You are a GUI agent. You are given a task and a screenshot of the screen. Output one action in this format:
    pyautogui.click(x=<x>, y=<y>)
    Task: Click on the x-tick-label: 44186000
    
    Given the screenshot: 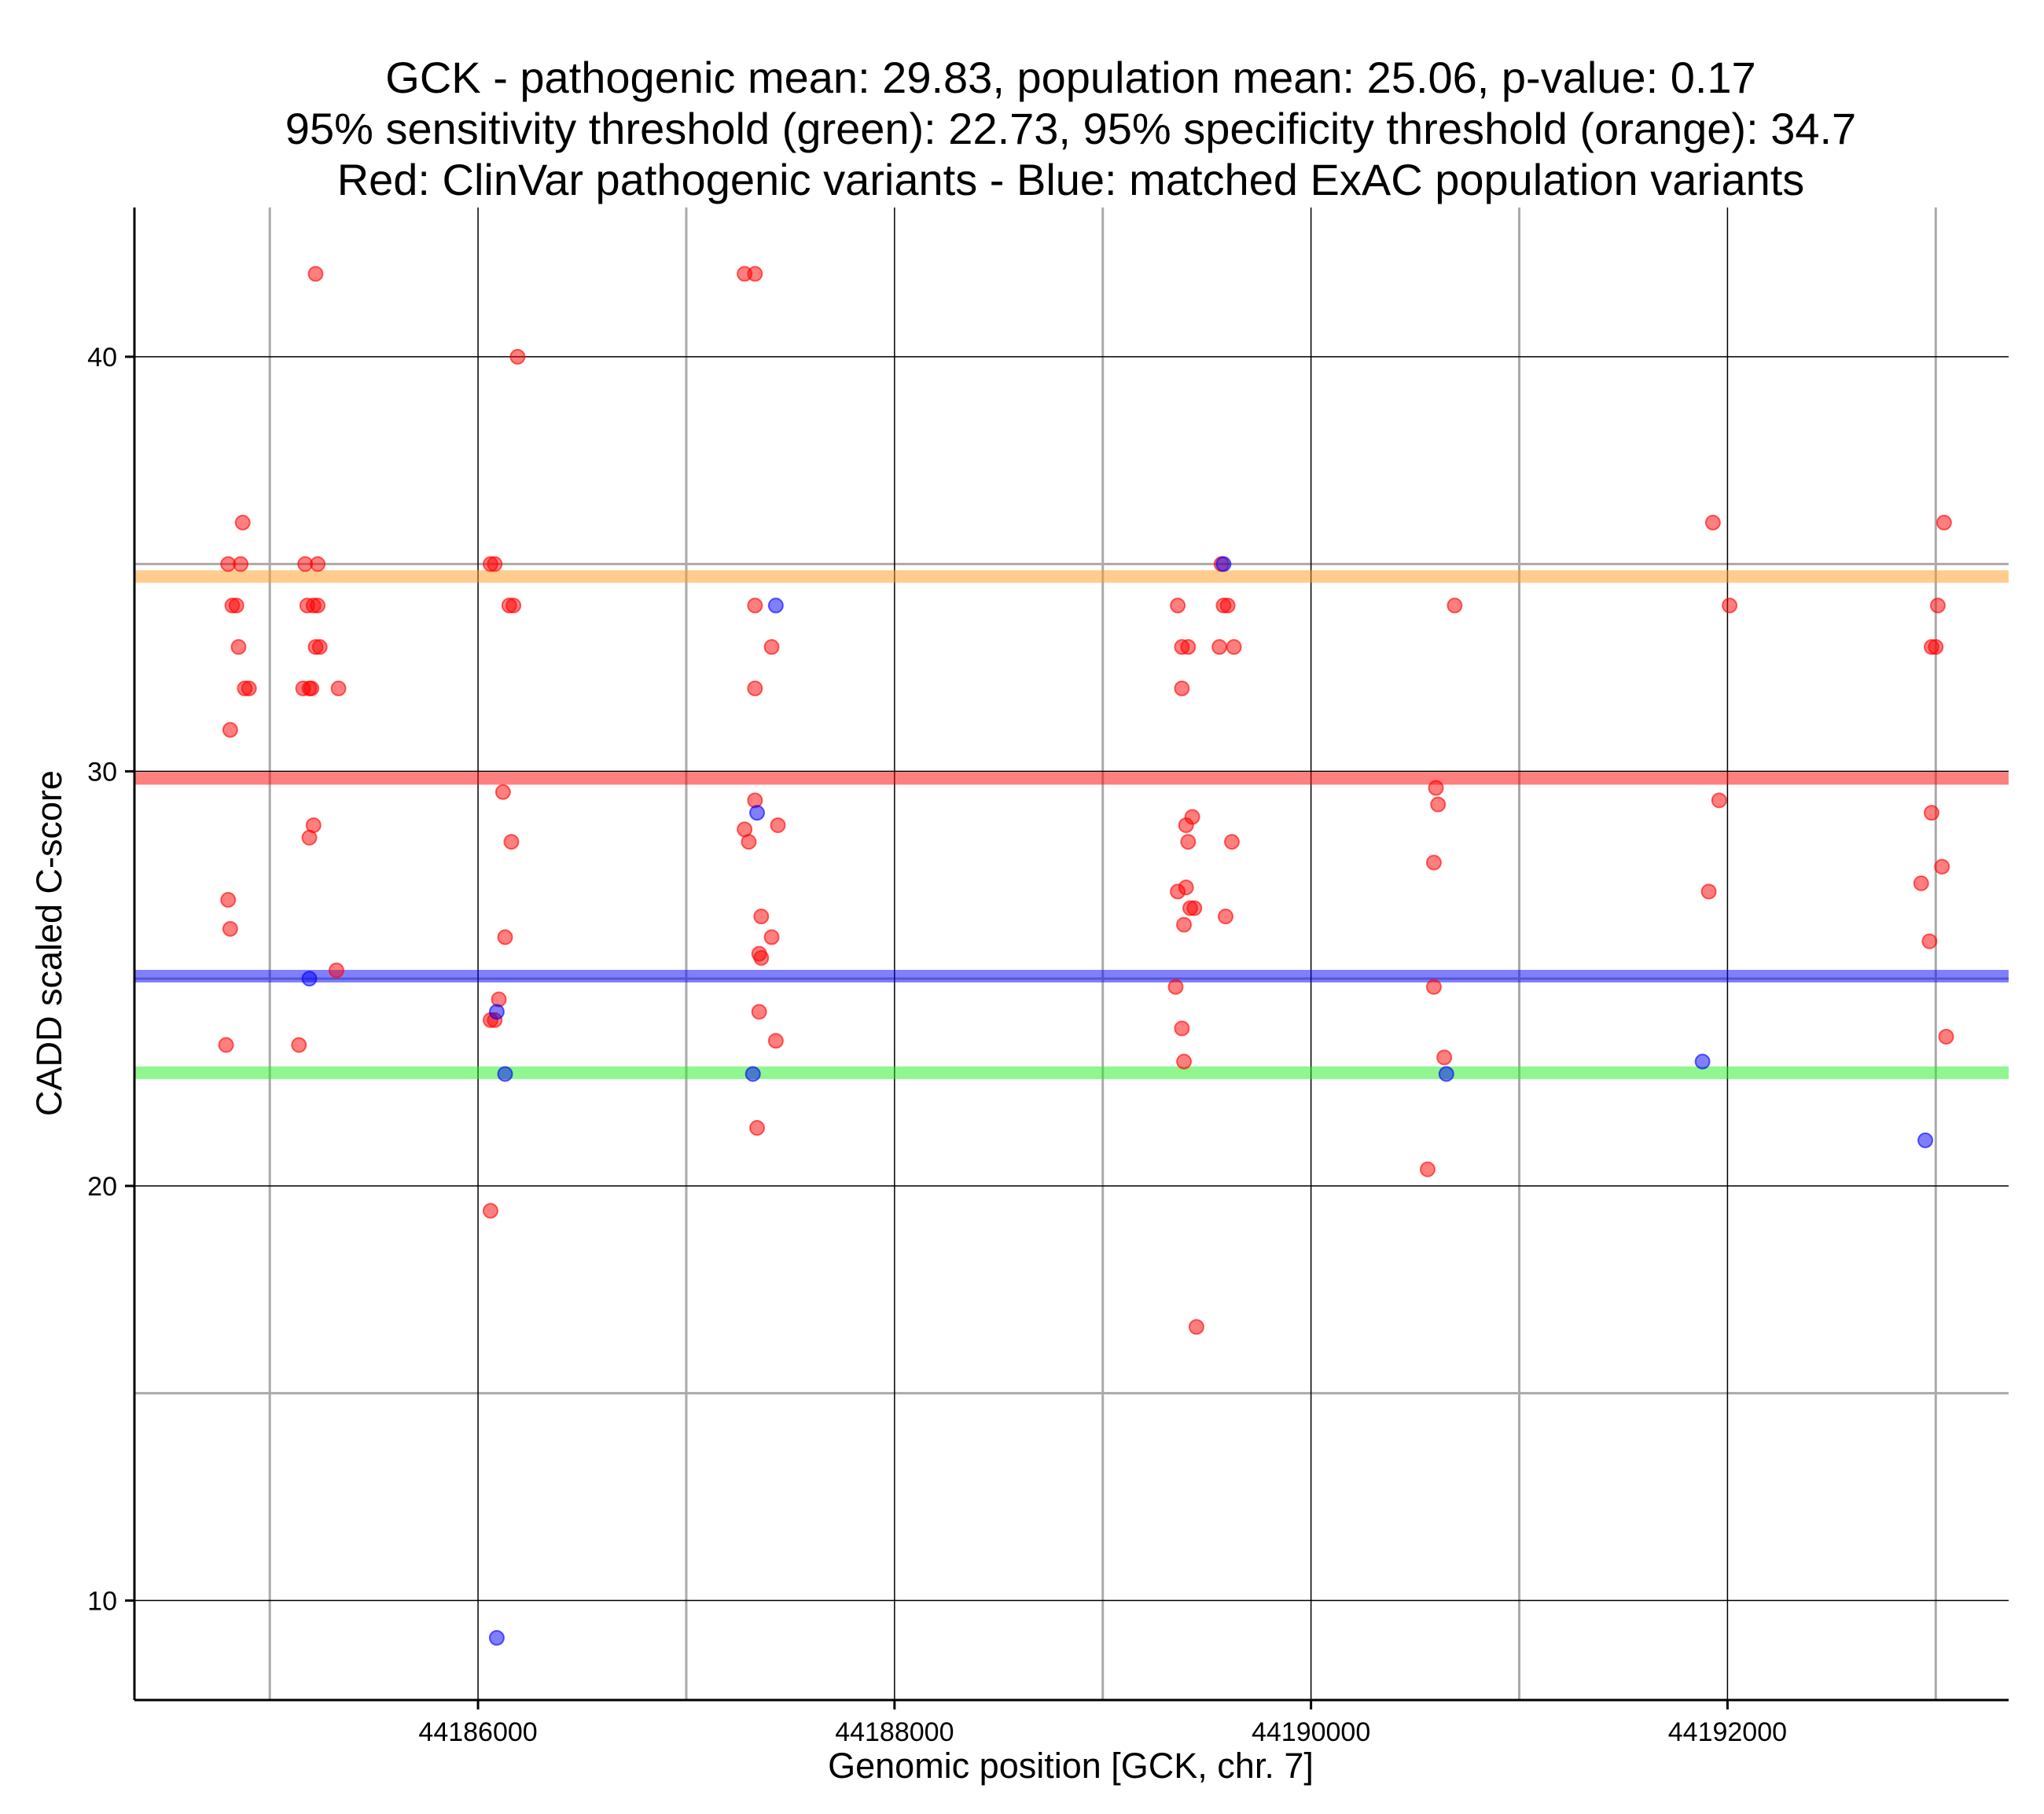 What is the action you would take?
    pyautogui.click(x=478, y=1732)
    